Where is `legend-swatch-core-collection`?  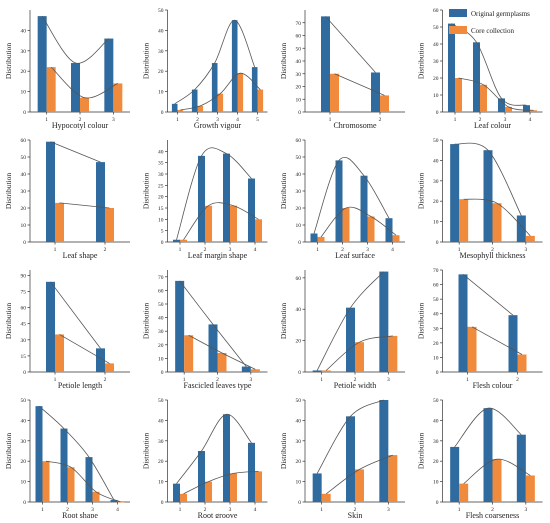 legend-swatch-core-collection is located at coordinates (458, 30).